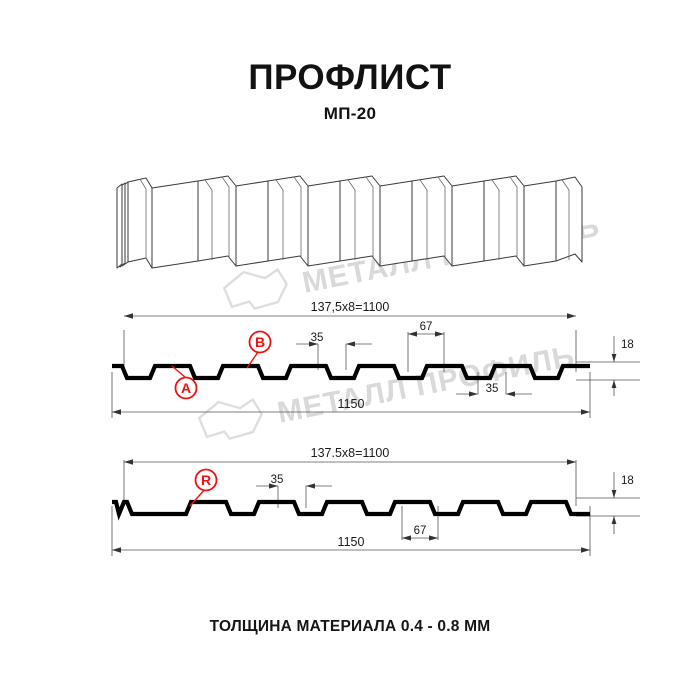  I want to click on dim-top-pitch: 137.5x8=1100, so click(350, 453).